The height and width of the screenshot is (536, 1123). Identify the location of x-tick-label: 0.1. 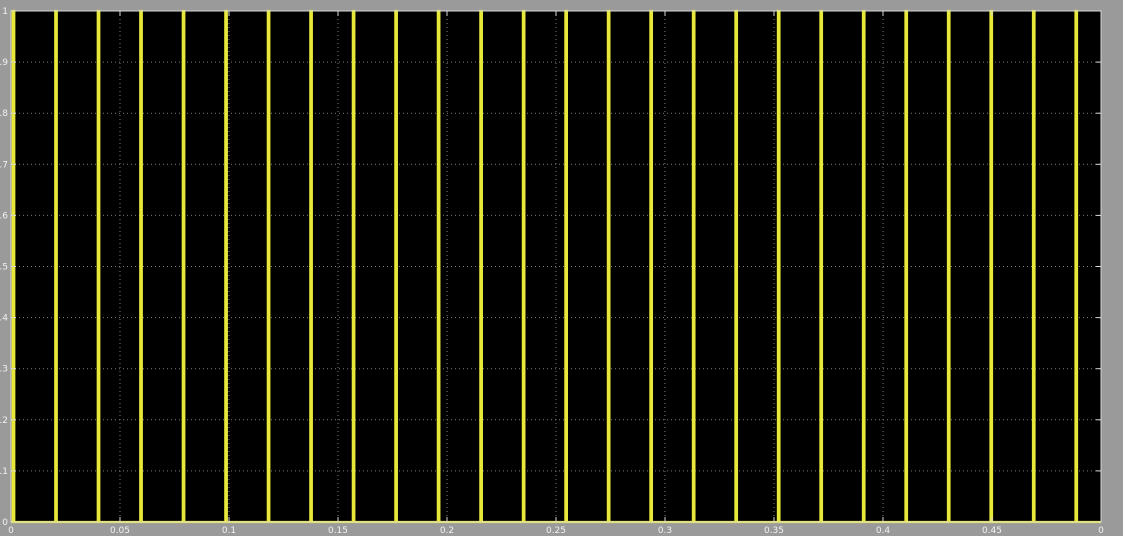
(229, 531).